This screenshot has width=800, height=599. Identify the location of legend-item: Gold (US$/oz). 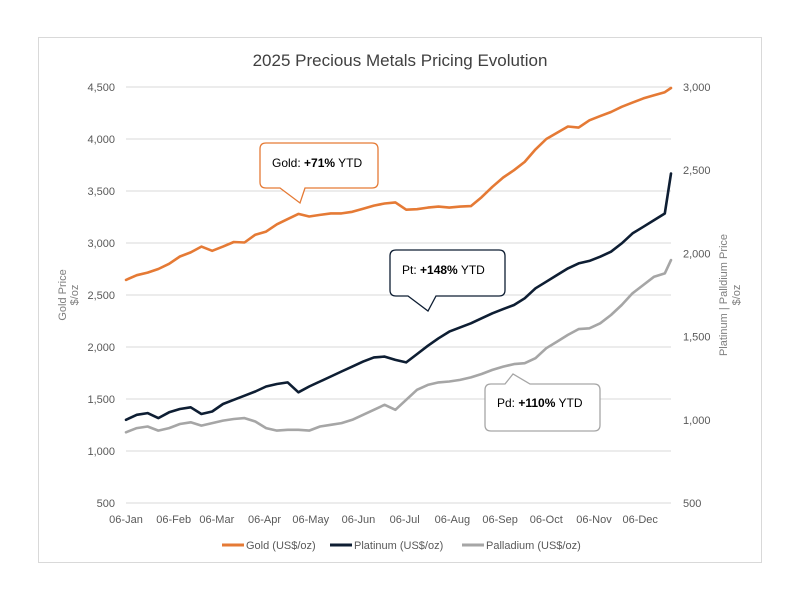
(269, 546).